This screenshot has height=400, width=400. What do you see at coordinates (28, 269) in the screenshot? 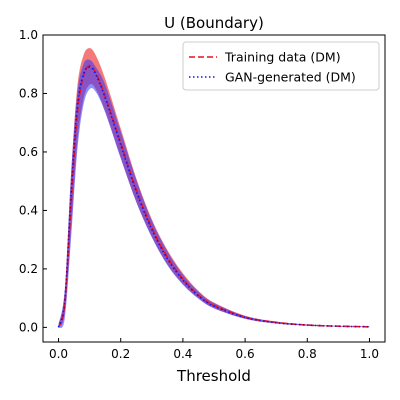
I see `y-tick-label: 0.2` at bounding box center [28, 269].